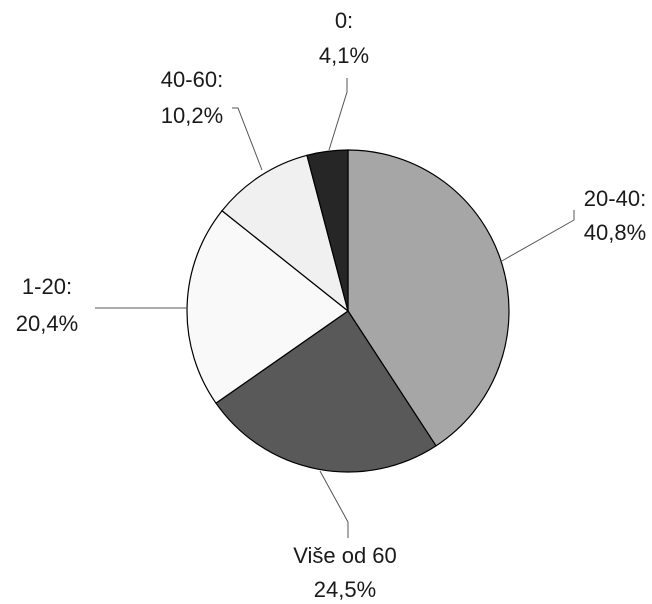 The image size is (652, 604). What do you see at coordinates (192, 79) in the screenshot?
I see `label-category-40-60: 40-60:` at bounding box center [192, 79].